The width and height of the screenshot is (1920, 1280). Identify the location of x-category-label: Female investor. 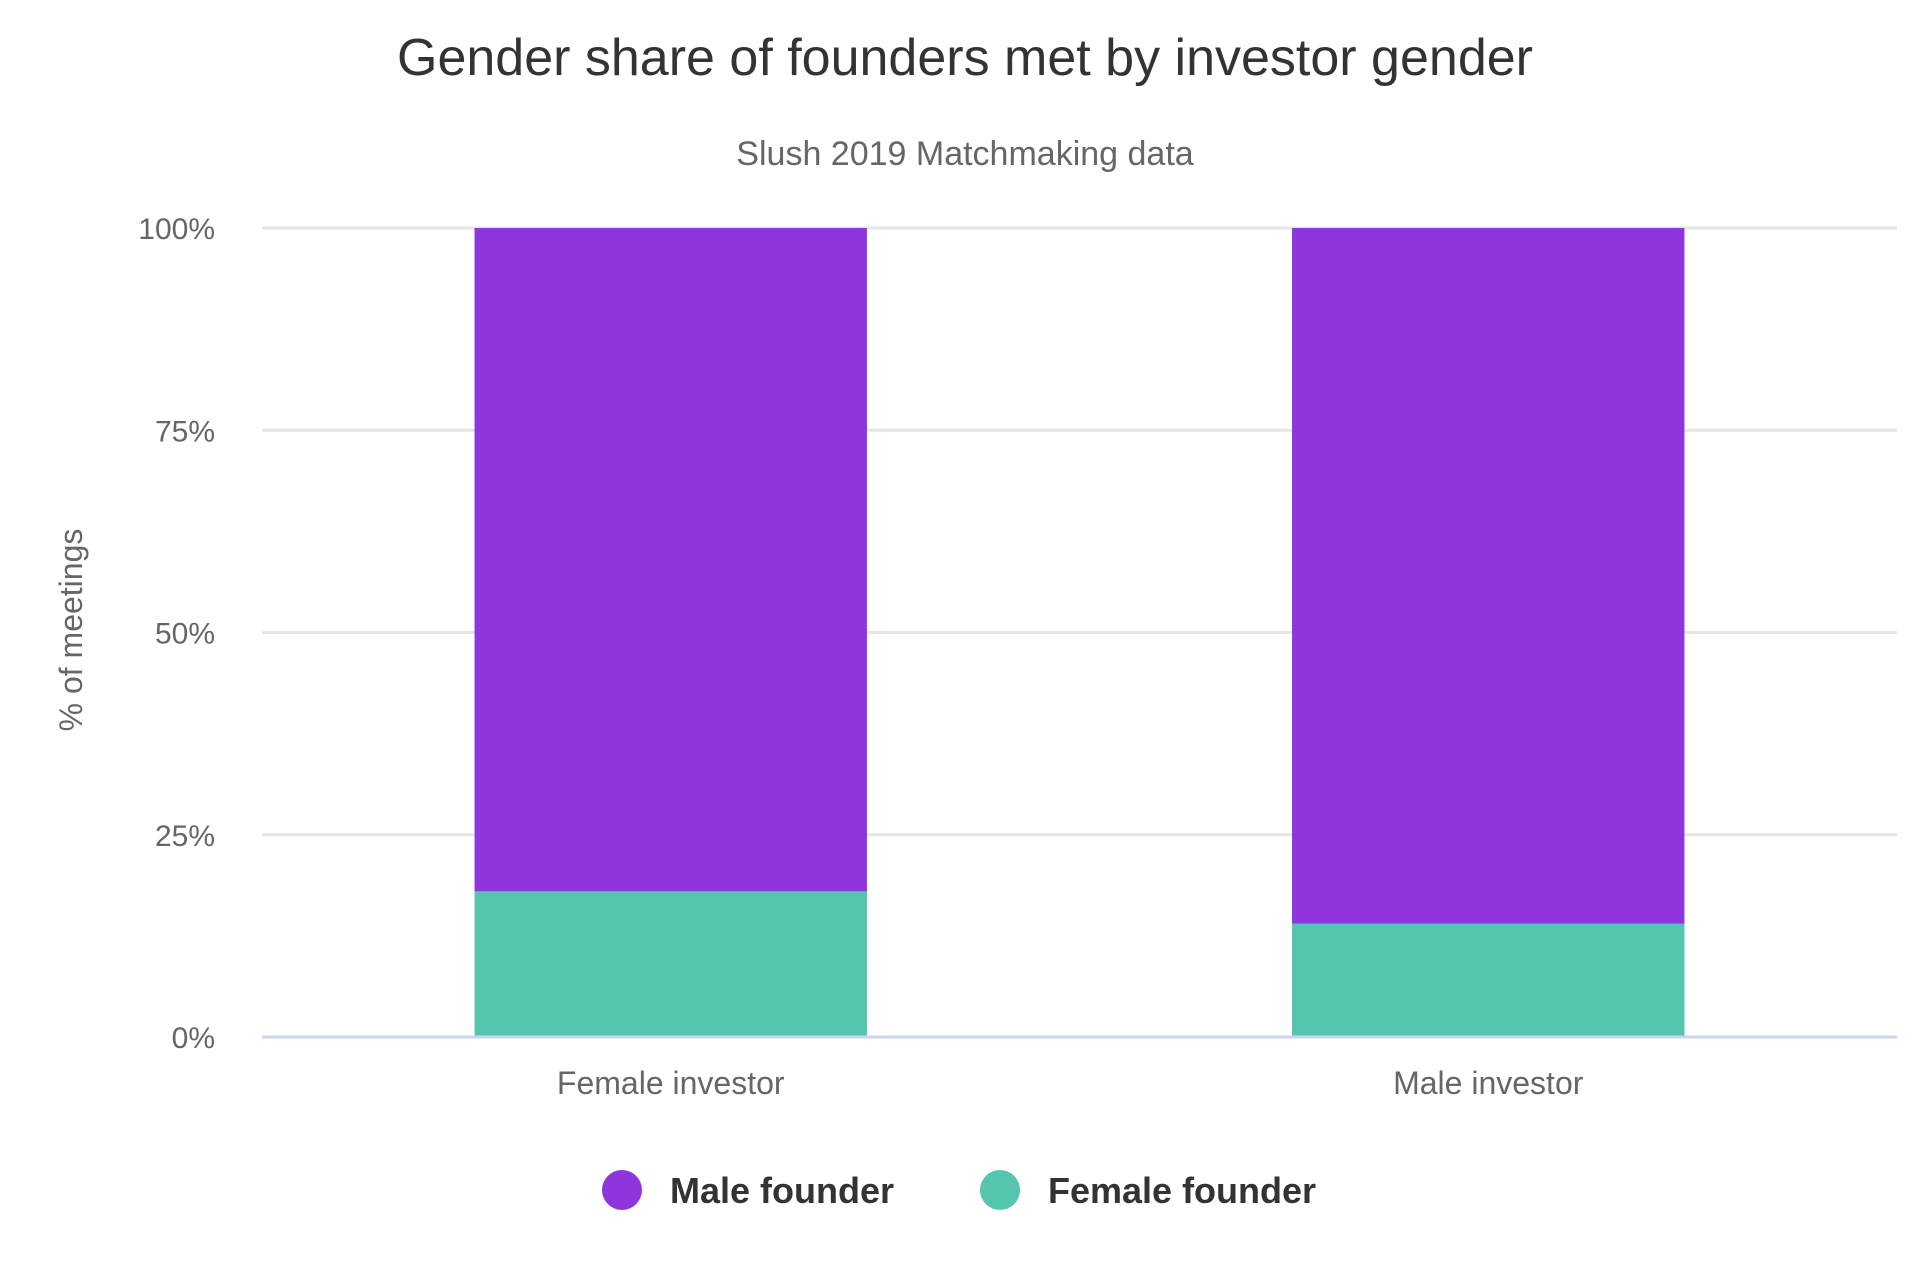
(671, 1083).